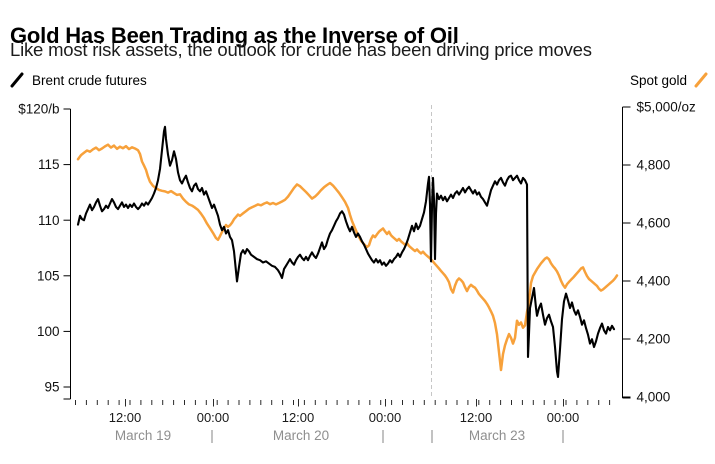 The height and width of the screenshot is (464, 715). What do you see at coordinates (143, 435) in the screenshot?
I see `x-axis-date-label: March 19` at bounding box center [143, 435].